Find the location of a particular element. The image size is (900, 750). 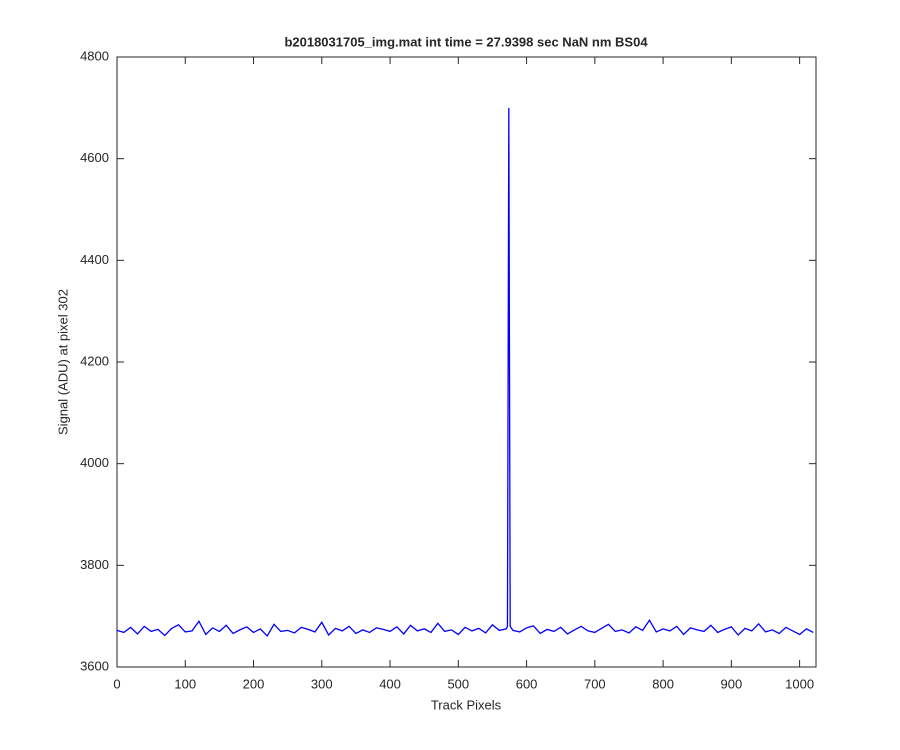

y-tick-label: 3800 is located at coordinates (94, 564).